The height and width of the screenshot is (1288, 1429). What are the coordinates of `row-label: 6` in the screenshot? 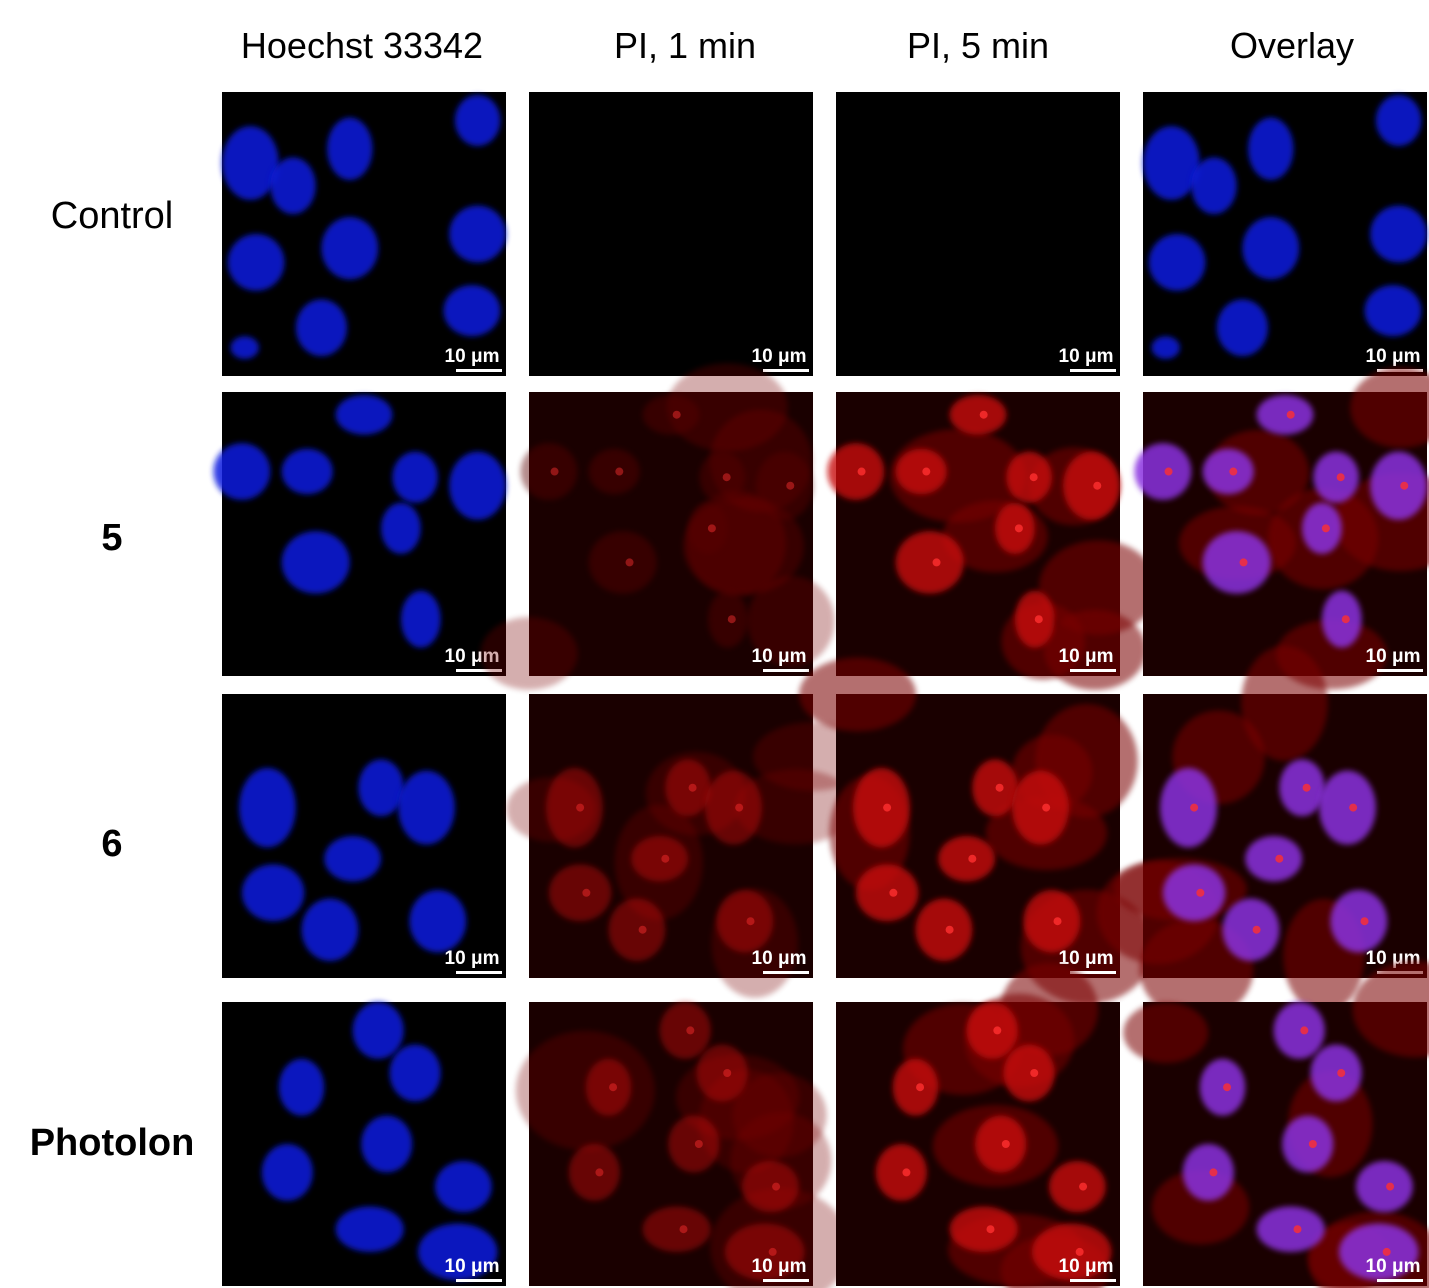 It's located at (111, 844).